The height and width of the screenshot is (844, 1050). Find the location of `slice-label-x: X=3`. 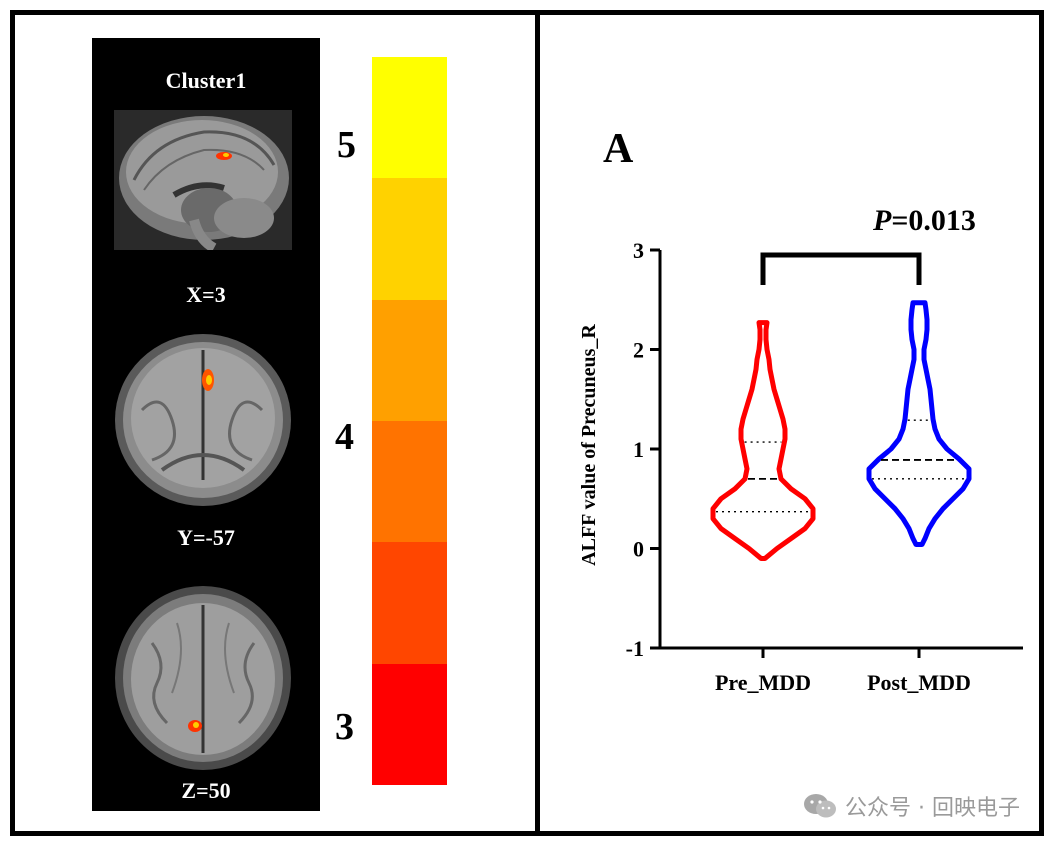

slice-label-x: X=3 is located at coordinates (206, 294).